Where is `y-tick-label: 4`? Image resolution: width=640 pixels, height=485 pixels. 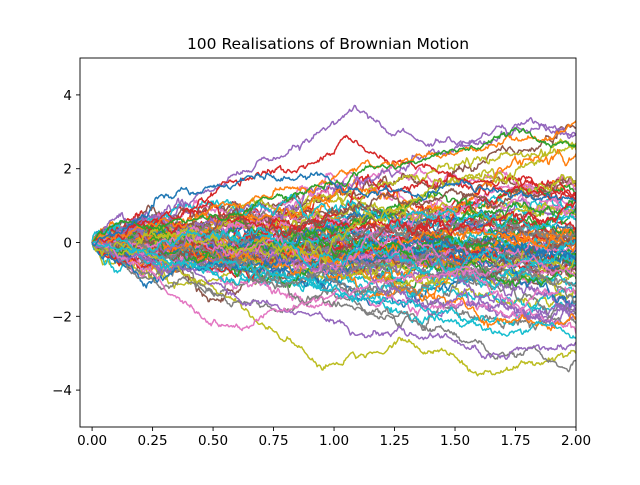
y-tick-label: 4 is located at coordinates (67, 96).